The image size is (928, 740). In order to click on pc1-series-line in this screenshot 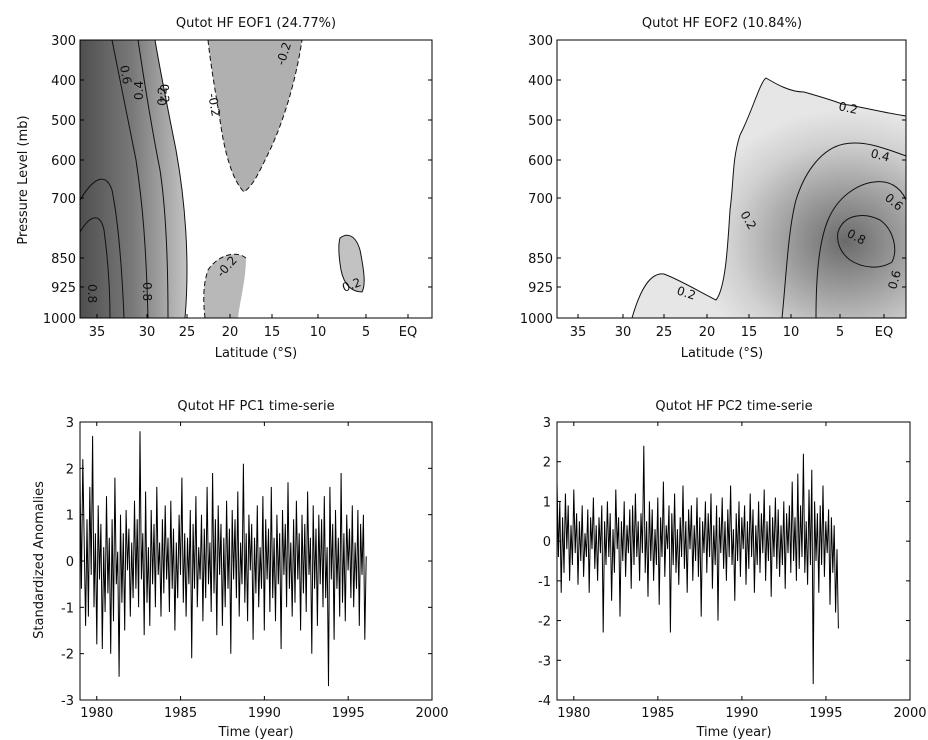, I will do `click(223, 559)`.